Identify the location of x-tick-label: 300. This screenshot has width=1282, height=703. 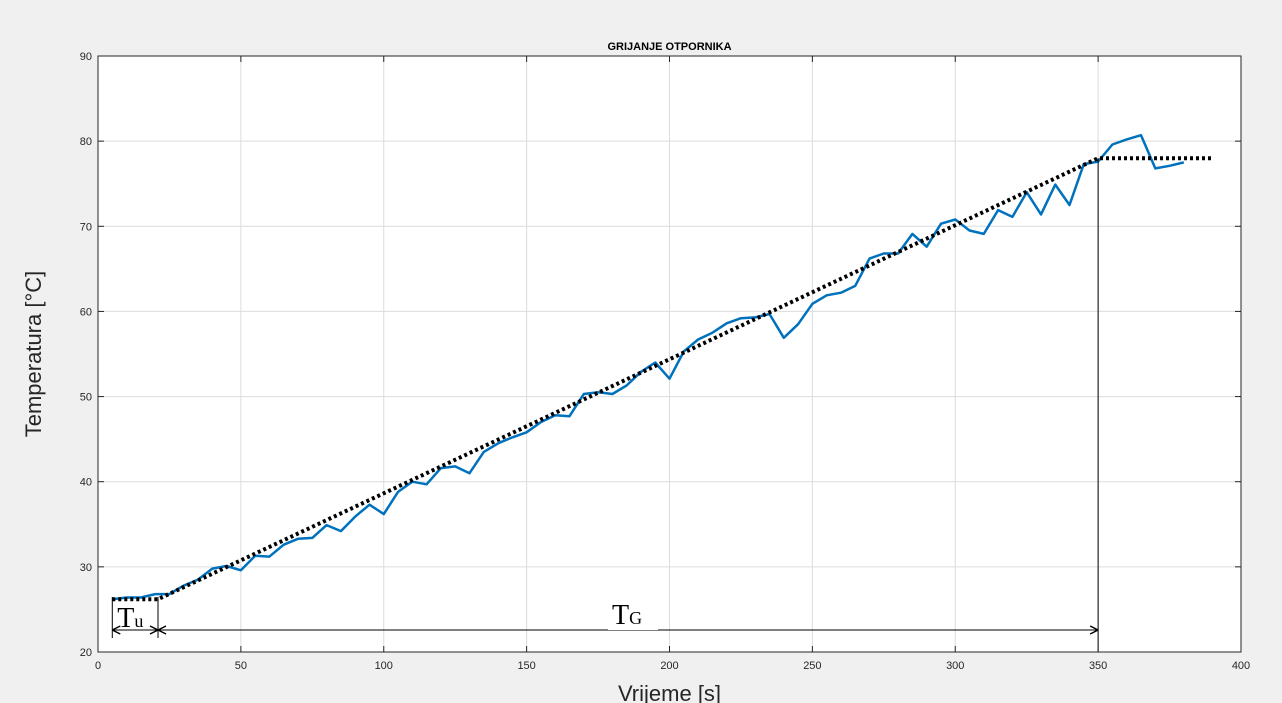
(955, 666).